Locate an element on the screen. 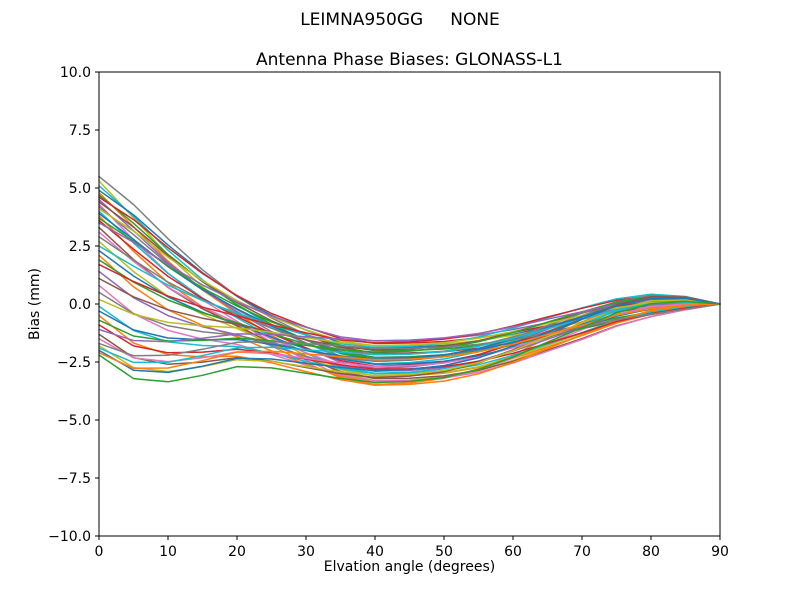 Image resolution: width=800 pixels, height=600 pixels. x-tick-label: 10 is located at coordinates (168, 552).